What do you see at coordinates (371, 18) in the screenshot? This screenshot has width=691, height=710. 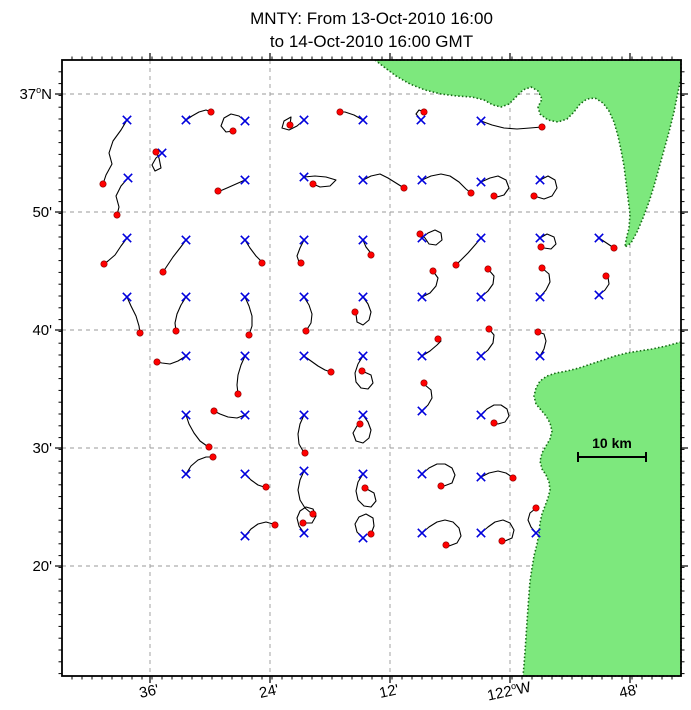 I see `plot-title-line1: MNTY: From 13-Oct-2010 16:00` at bounding box center [371, 18].